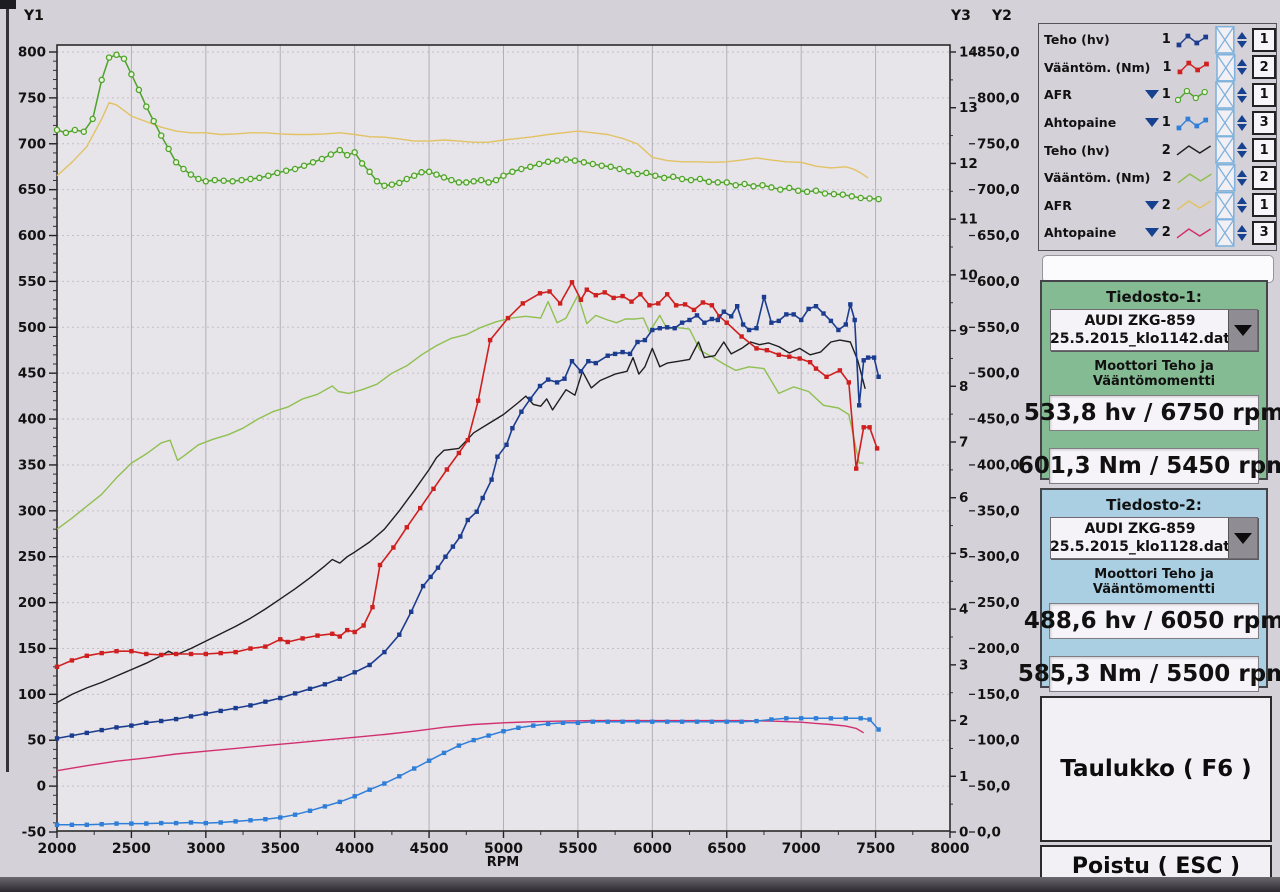 The image size is (1280, 892). I want to click on legend-row-vaanto2: Vääntöm. (Nm) 2 2, so click(1160, 177).